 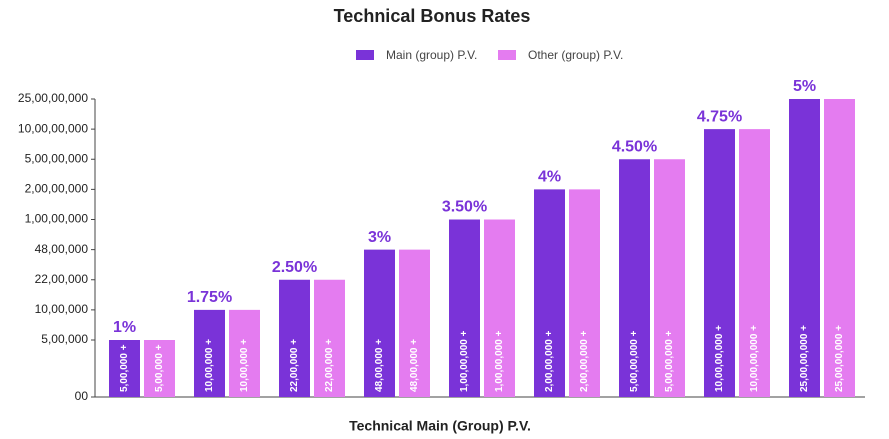 What do you see at coordinates (379, 237) in the screenshot?
I see `rate-annotation: 3%` at bounding box center [379, 237].